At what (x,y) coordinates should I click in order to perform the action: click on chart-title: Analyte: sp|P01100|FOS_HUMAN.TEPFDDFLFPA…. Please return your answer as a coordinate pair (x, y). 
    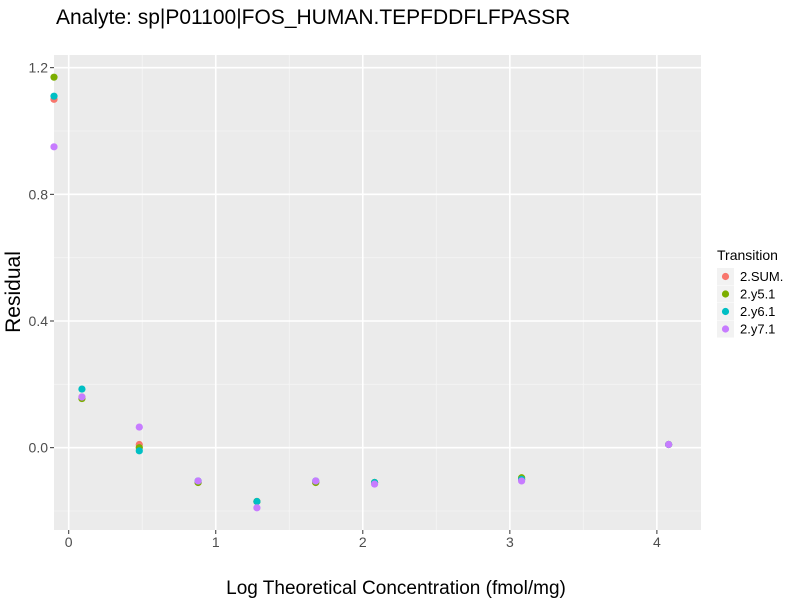
    Looking at the image, I should click on (313, 17).